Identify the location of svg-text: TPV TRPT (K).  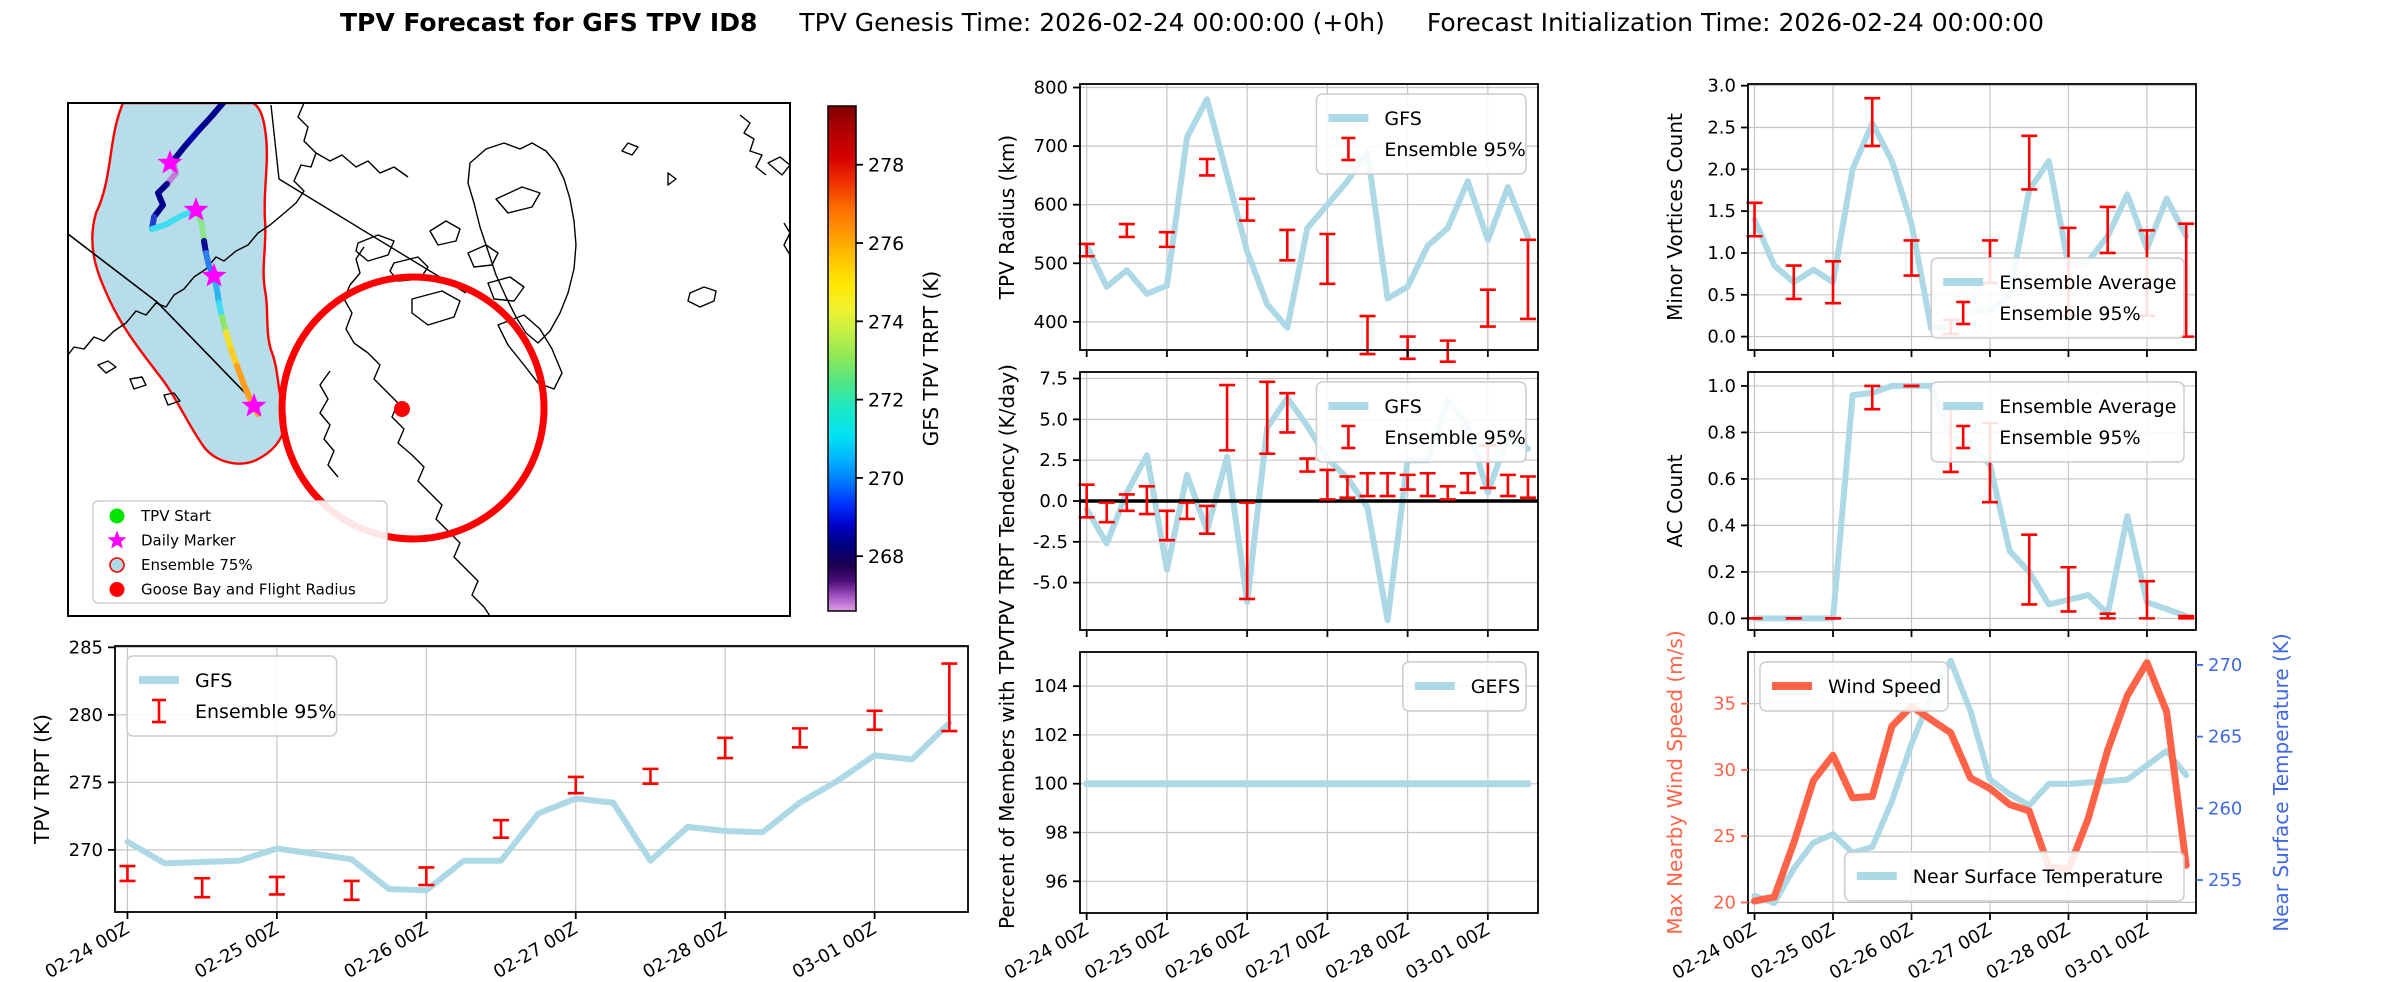
(42, 779).